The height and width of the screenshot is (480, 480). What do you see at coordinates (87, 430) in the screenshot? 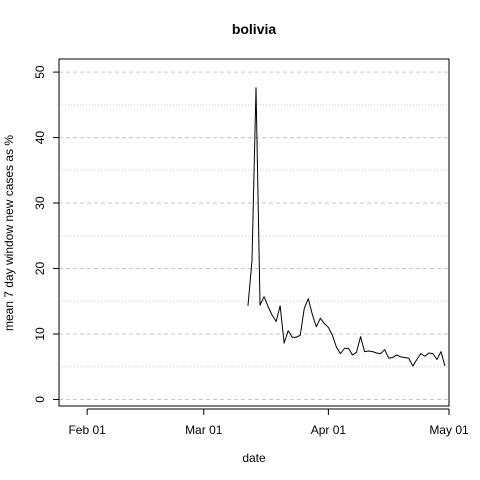
I see `x-tick-label: Feb 01` at bounding box center [87, 430].